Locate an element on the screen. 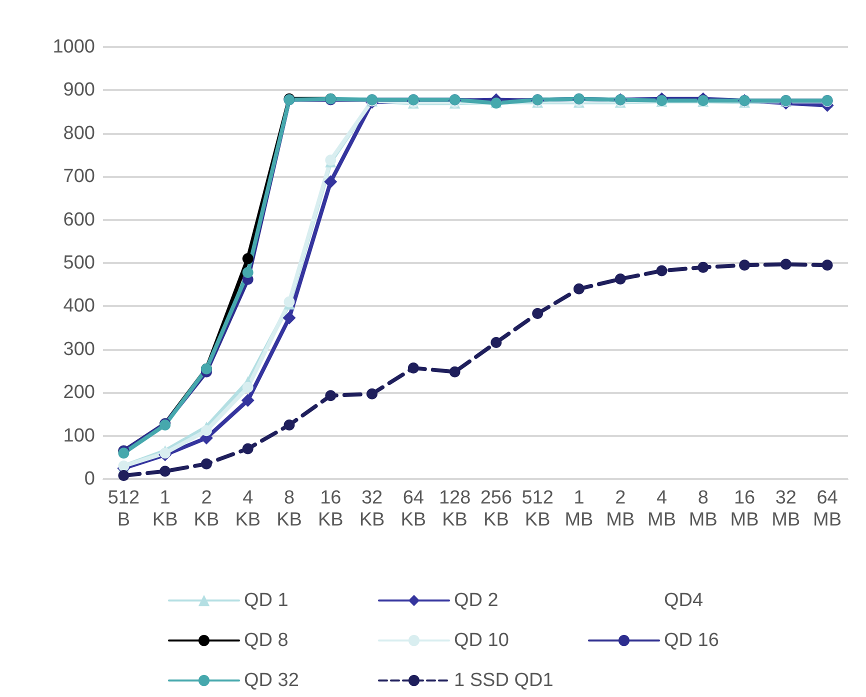  y-tick-label: 700 is located at coordinates (79, 177).